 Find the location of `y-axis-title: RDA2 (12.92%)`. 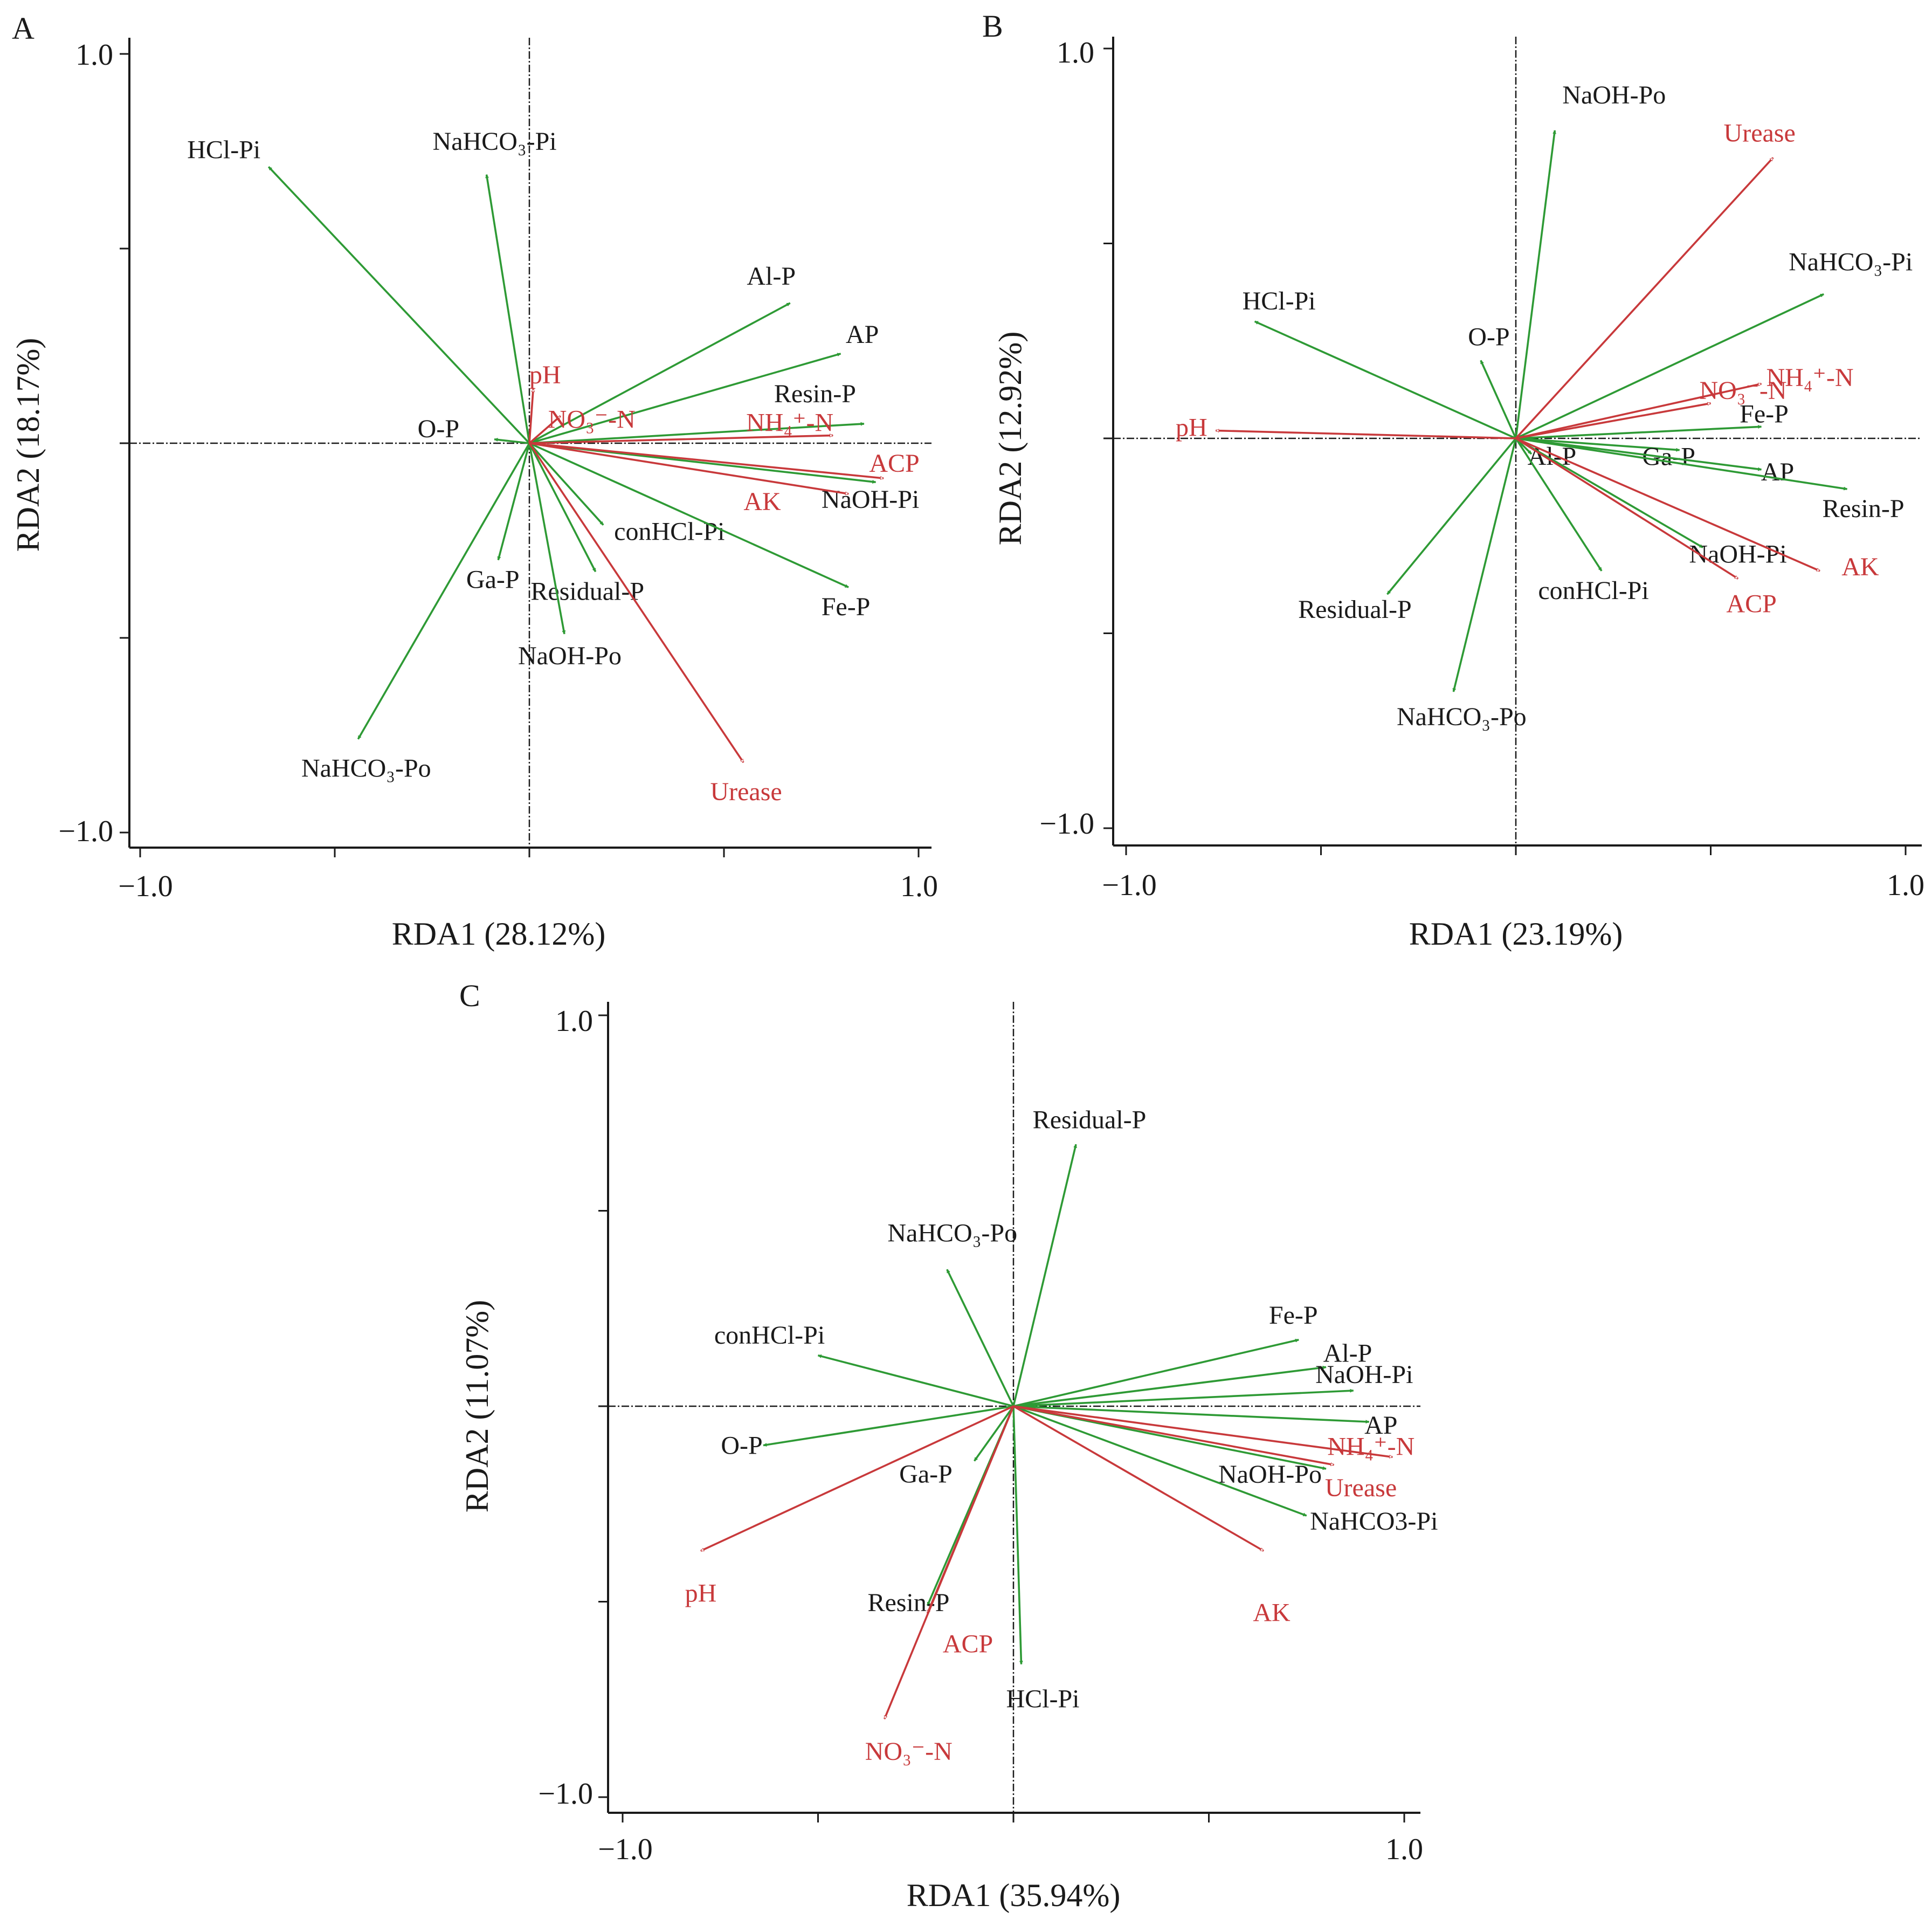

y-axis-title: RDA2 (12.92%) is located at coordinates (1010, 439).